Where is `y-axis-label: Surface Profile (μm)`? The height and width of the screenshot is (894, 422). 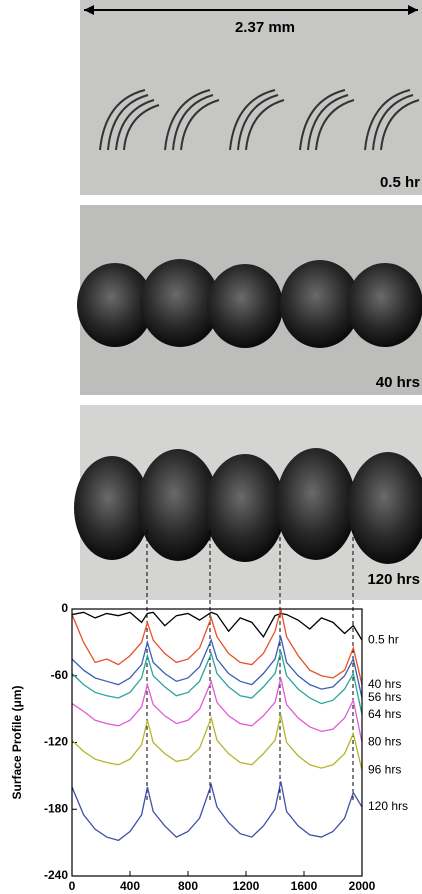 y-axis-label: Surface Profile (μm) is located at coordinates (17, 742).